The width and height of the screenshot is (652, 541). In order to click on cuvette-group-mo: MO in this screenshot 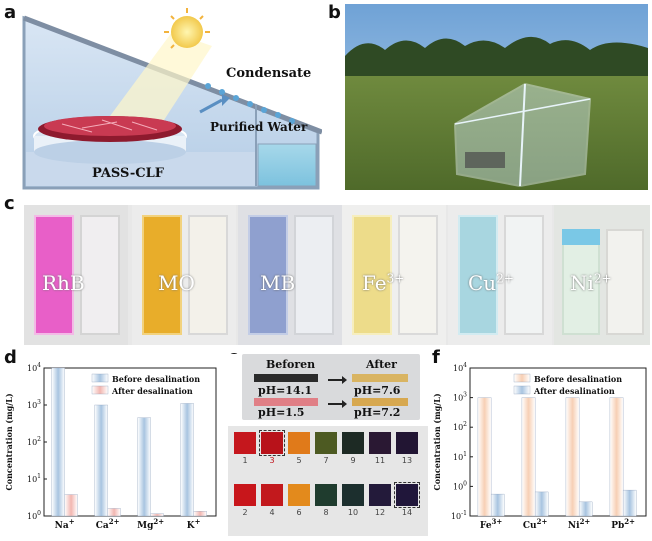, I will do `click(184, 275)`.